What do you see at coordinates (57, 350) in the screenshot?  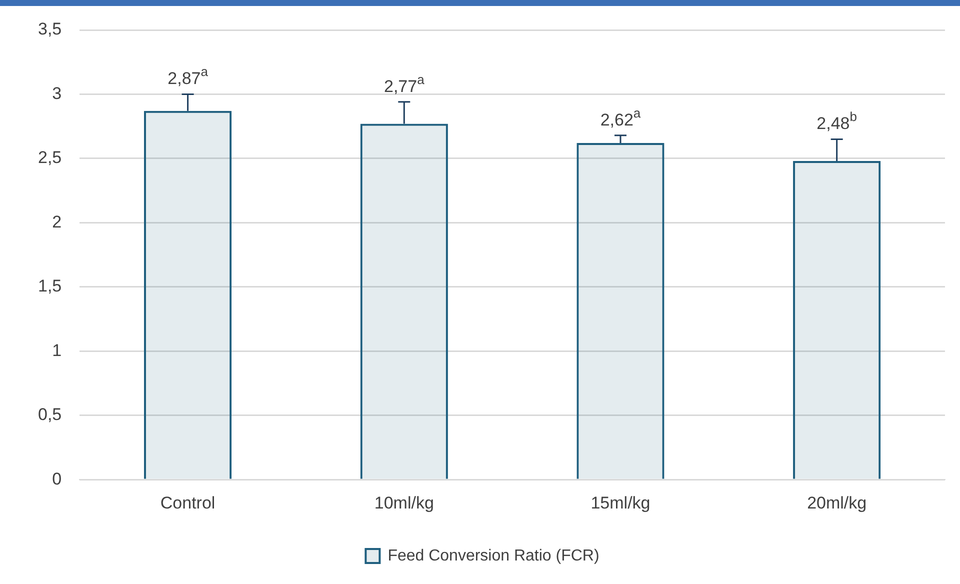 I see `y-tick-label: 1` at bounding box center [57, 350].